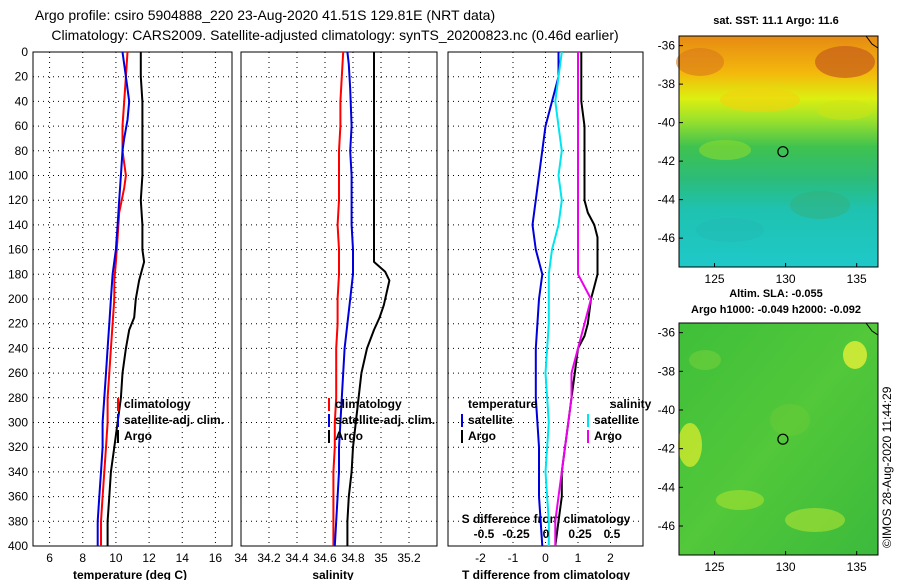 The height and width of the screenshot is (580, 900). I want to click on depth-tick-label: 320, so click(18, 447).